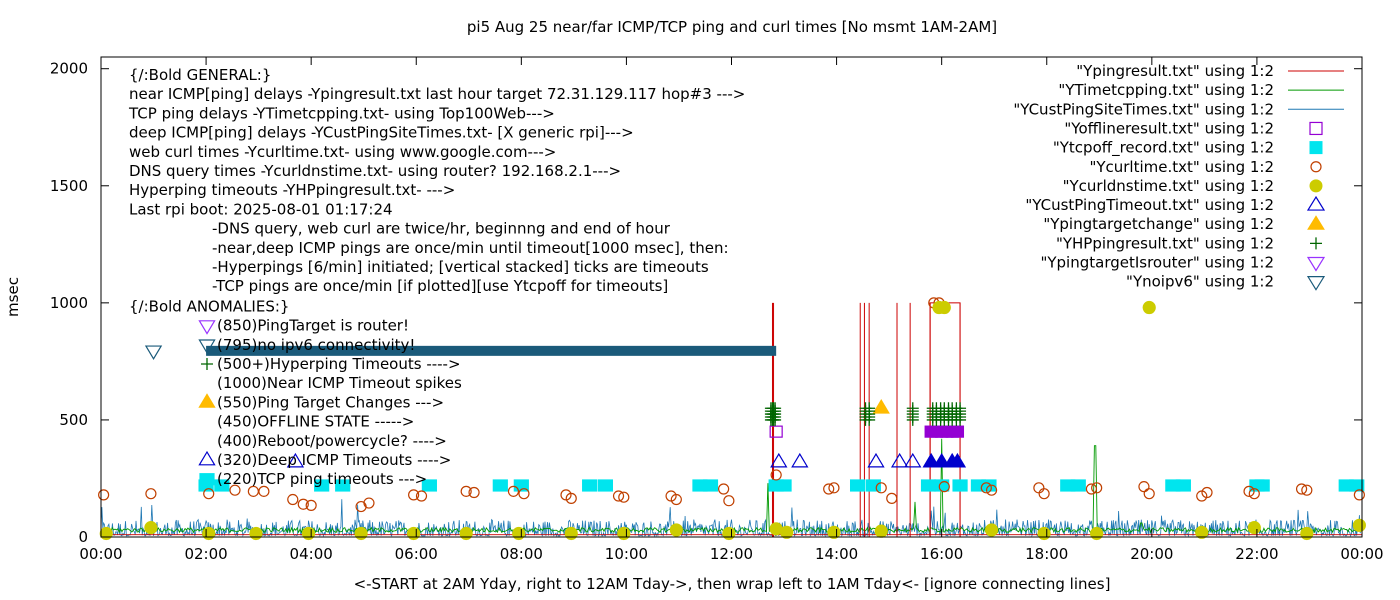 The height and width of the screenshot is (600, 1400). Describe the element at coordinates (207, 479) in the screenshot. I see `anomaly-key-tcpoff-icon` at that location.